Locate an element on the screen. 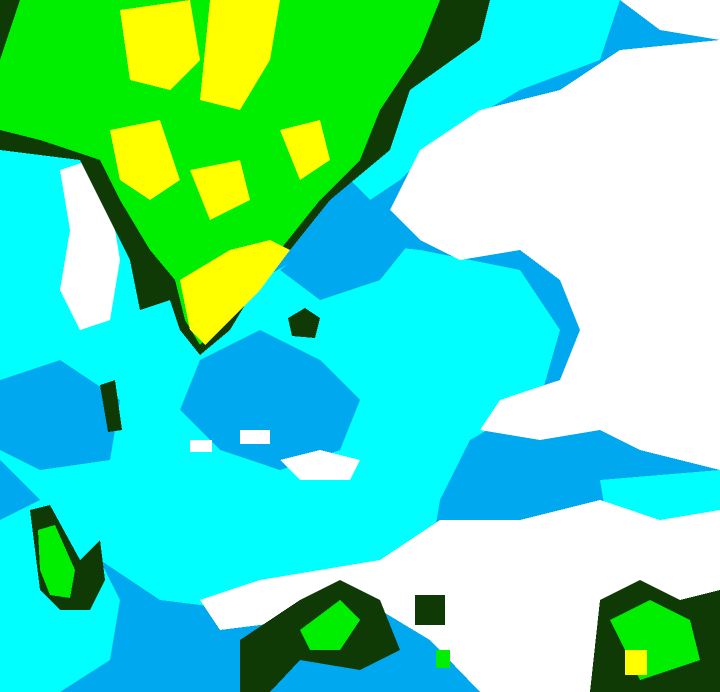  green-region-lower-left is located at coordinates (56, 561).